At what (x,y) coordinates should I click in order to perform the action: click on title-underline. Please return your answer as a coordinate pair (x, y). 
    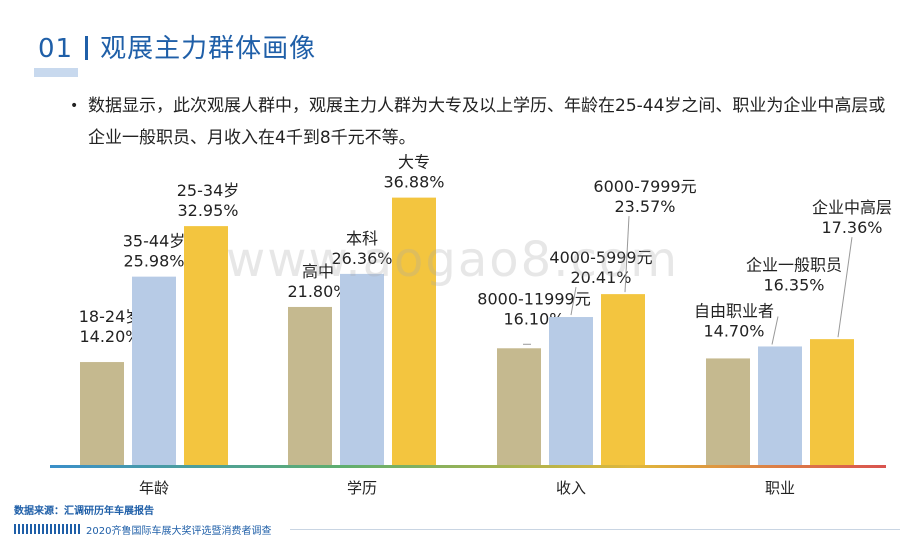
    Looking at the image, I should click on (56, 72).